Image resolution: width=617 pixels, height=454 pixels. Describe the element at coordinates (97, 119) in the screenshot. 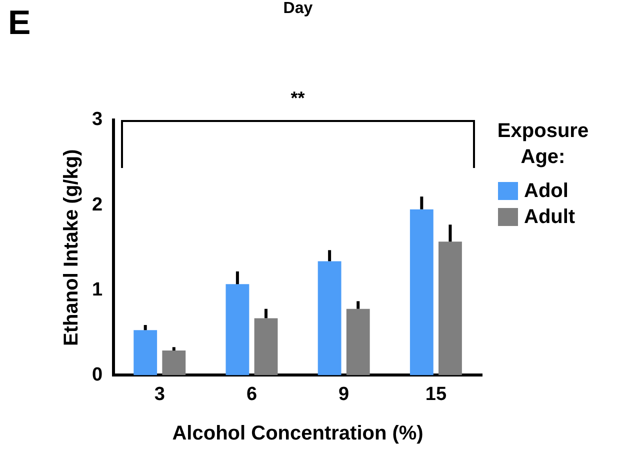

I see `y-tick-label: 3` at that location.